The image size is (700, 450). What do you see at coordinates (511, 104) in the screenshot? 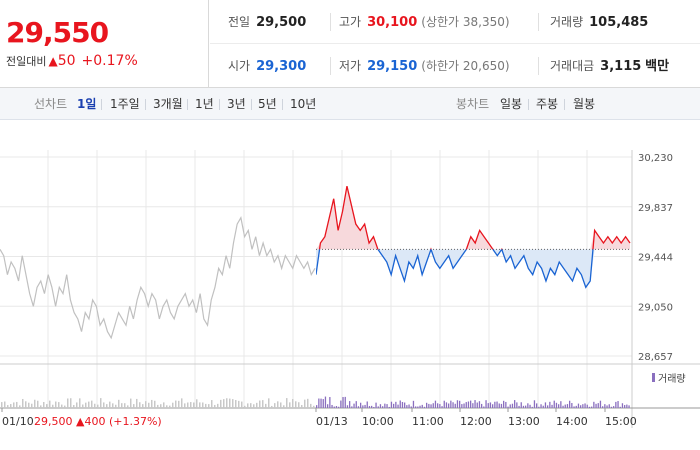
I see `tab-daily-candle: 일봉` at bounding box center [511, 104].